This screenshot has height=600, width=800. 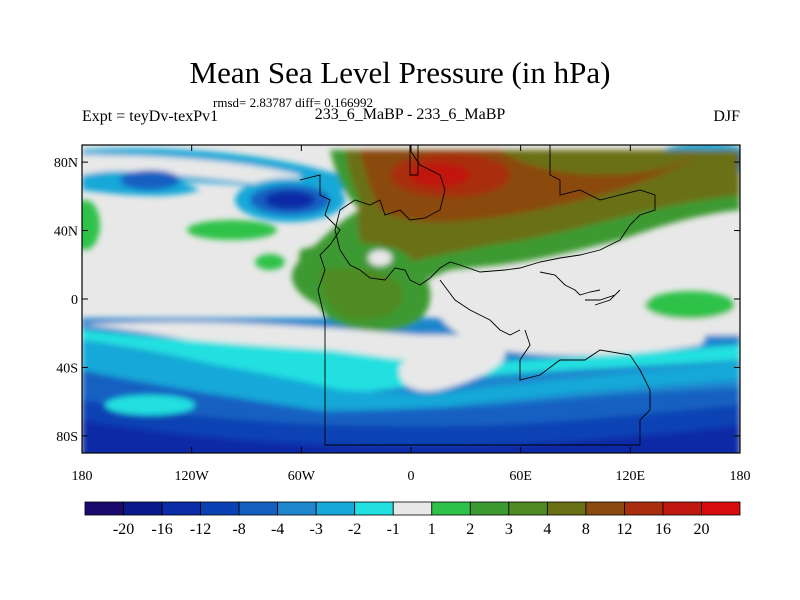 I want to click on lat-tick-label: 40N, so click(x=66, y=232).